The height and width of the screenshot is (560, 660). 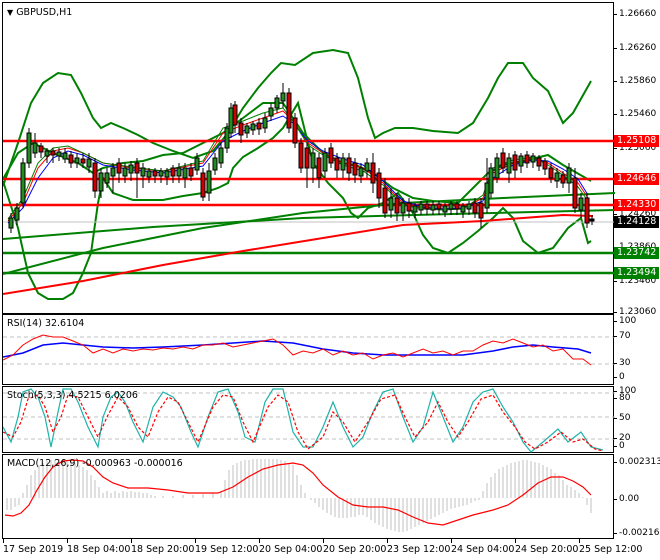 What do you see at coordinates (483, 549) in the screenshot?
I see `time-label: 24 Sep 04:00` at bounding box center [483, 549].